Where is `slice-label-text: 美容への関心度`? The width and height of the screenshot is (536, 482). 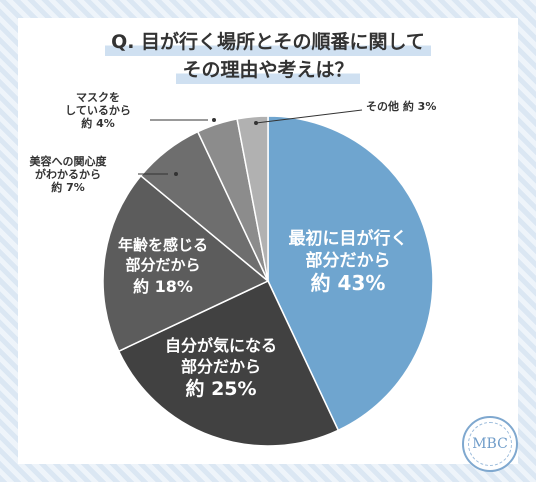
slice-label-text: 美容への関心度 is located at coordinates (69, 161).